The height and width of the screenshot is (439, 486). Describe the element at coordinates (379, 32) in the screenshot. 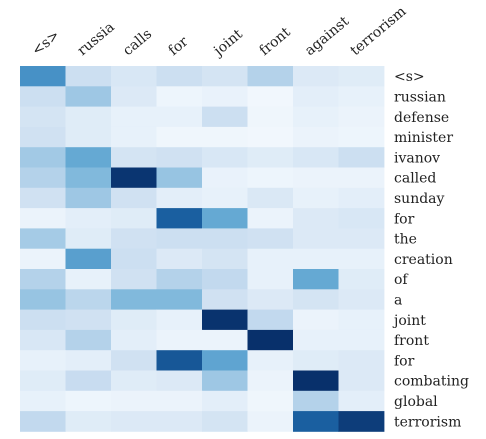

I see `x-tick-label: terrorism` at that location.